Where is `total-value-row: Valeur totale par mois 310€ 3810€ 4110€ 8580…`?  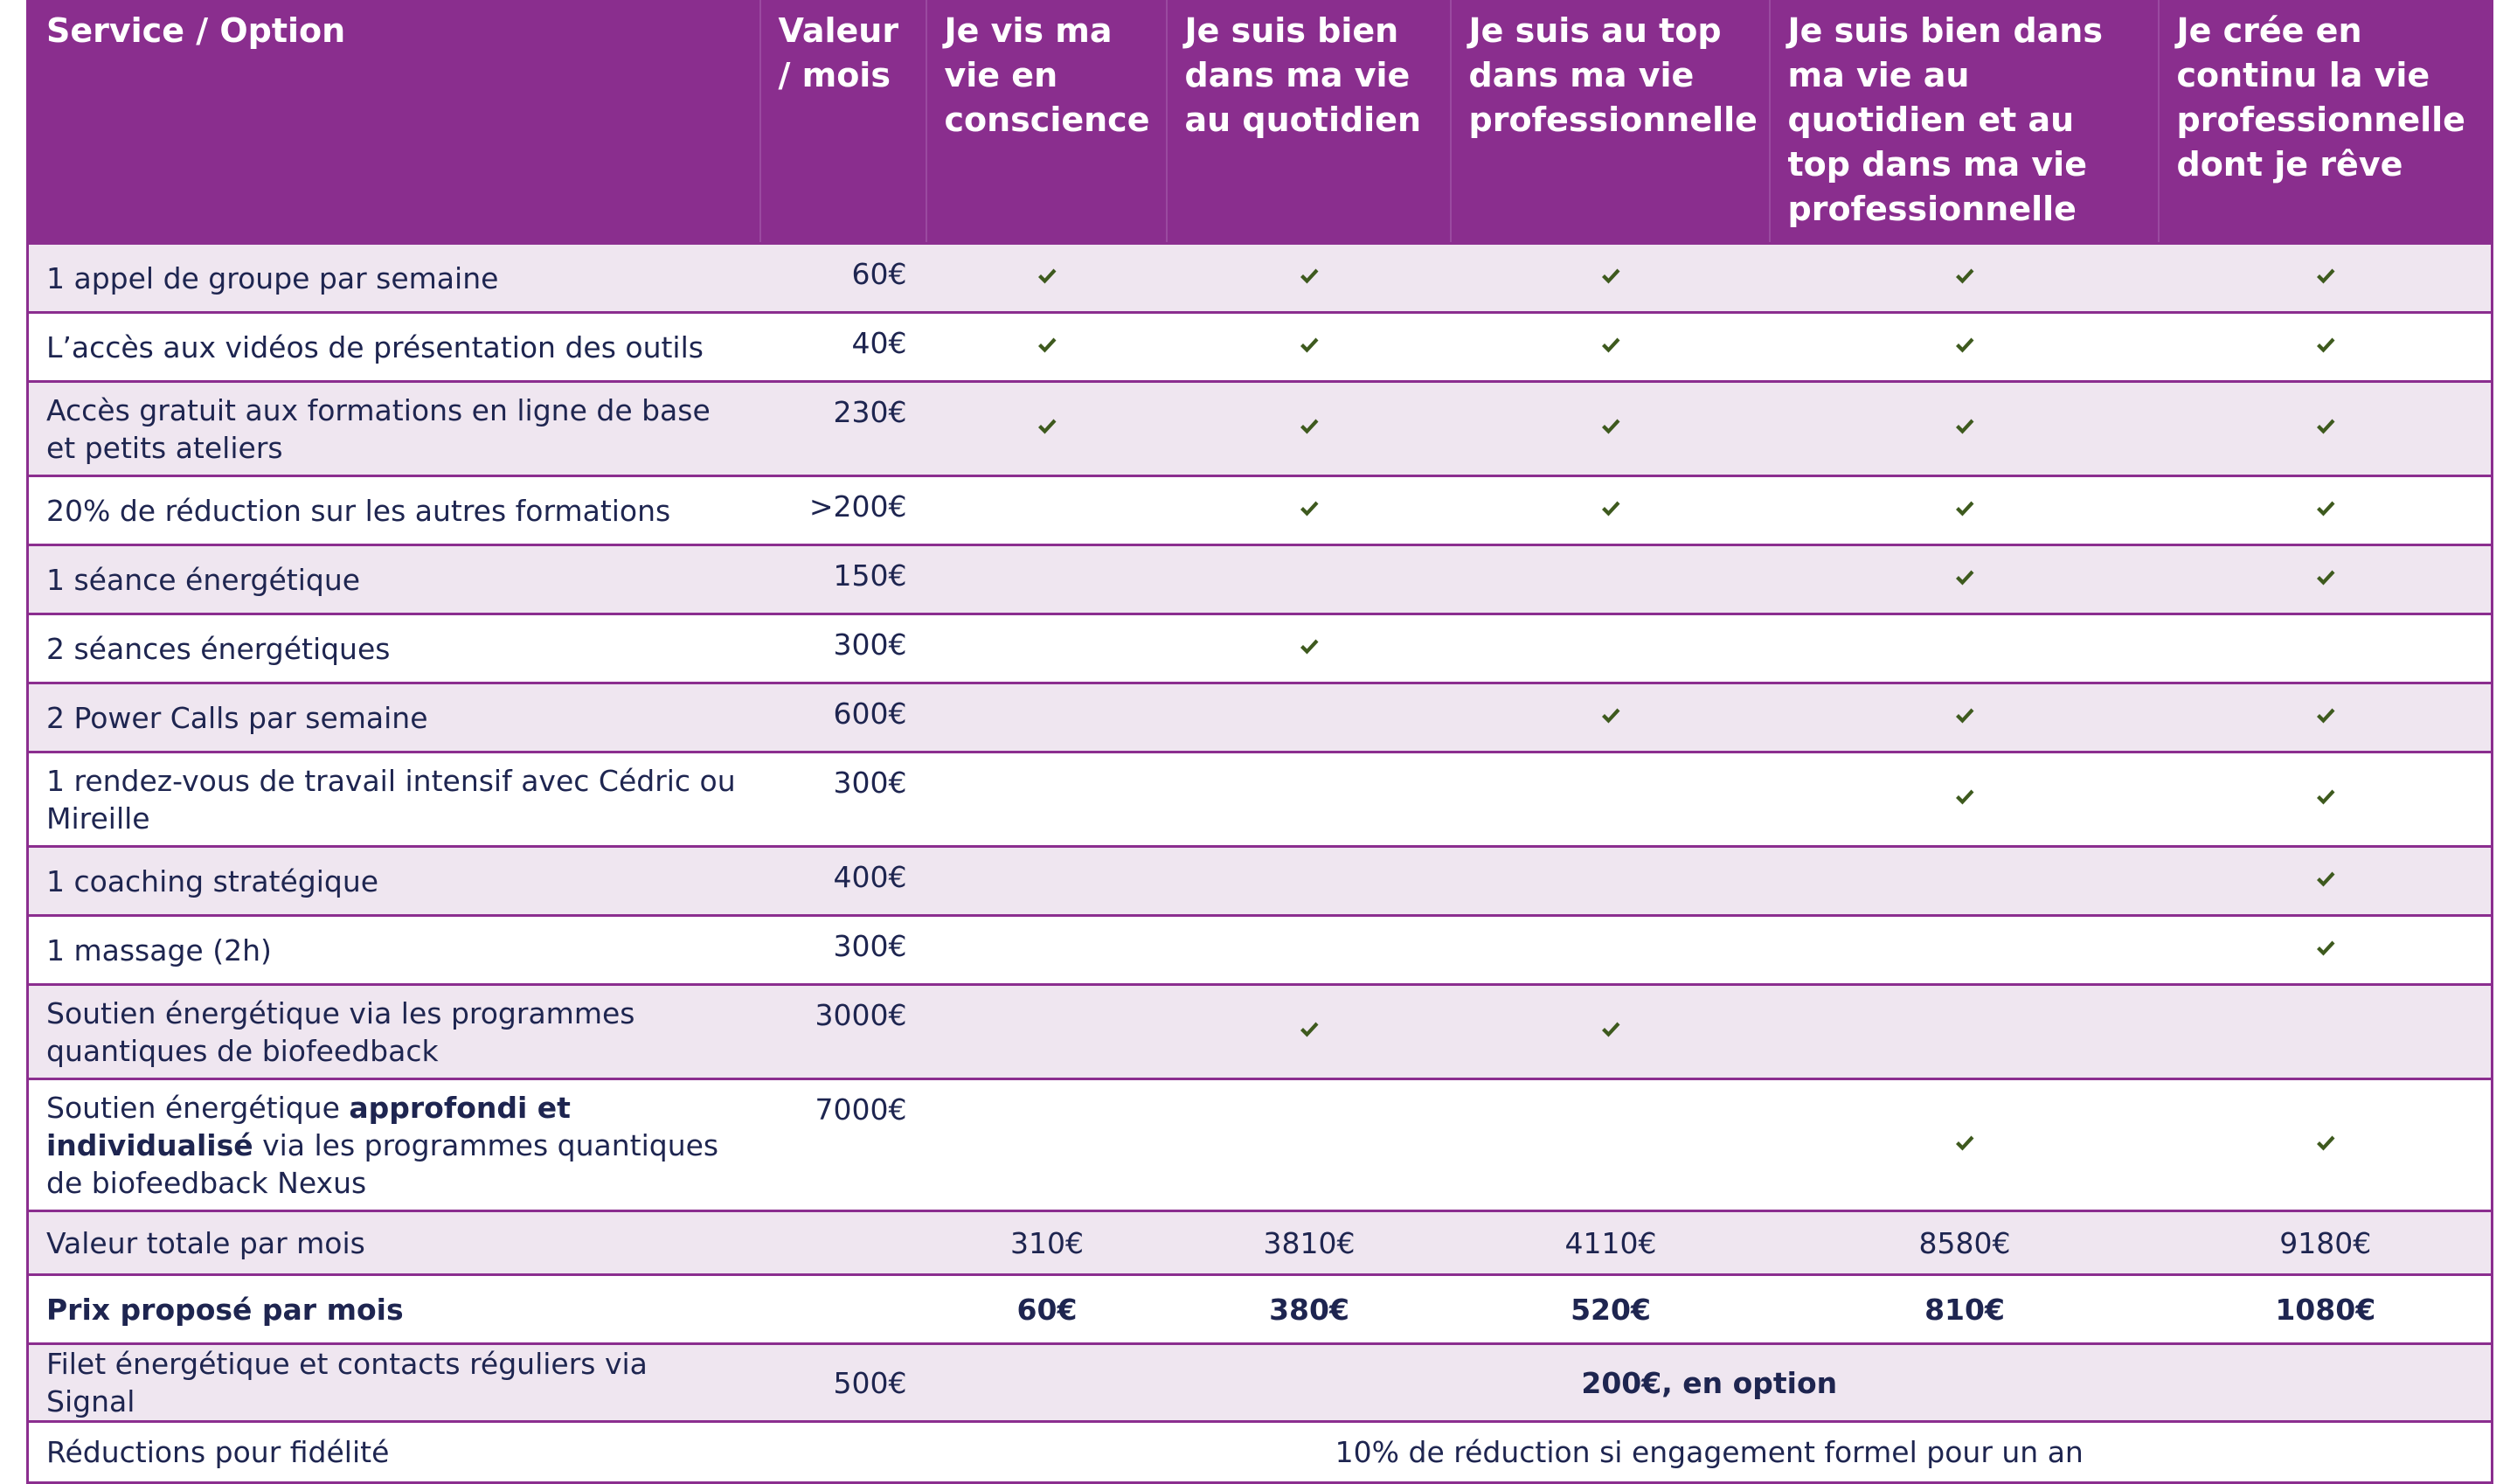
total-value-row: Valeur totale par mois 310€ 3810€ 4110€ 8580… is located at coordinates (1260, 1242).